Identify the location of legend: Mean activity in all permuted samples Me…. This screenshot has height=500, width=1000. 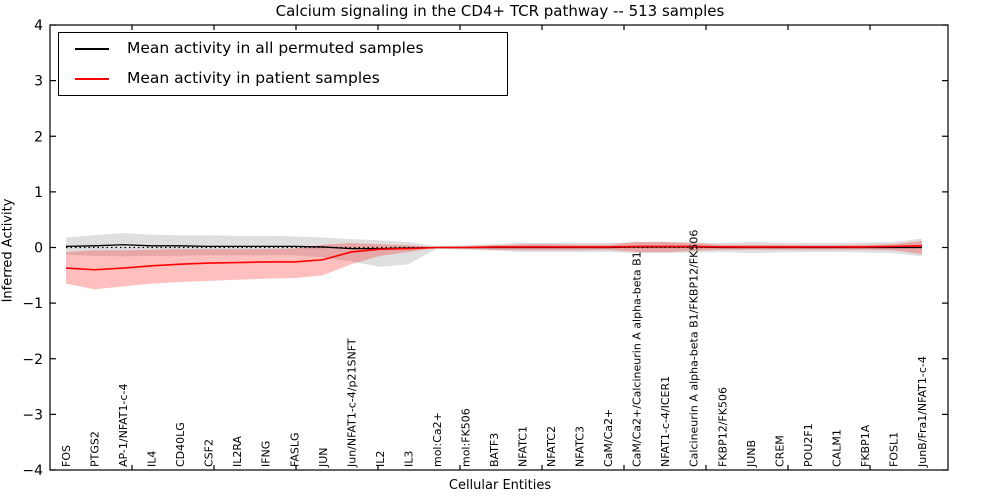
(283, 64).